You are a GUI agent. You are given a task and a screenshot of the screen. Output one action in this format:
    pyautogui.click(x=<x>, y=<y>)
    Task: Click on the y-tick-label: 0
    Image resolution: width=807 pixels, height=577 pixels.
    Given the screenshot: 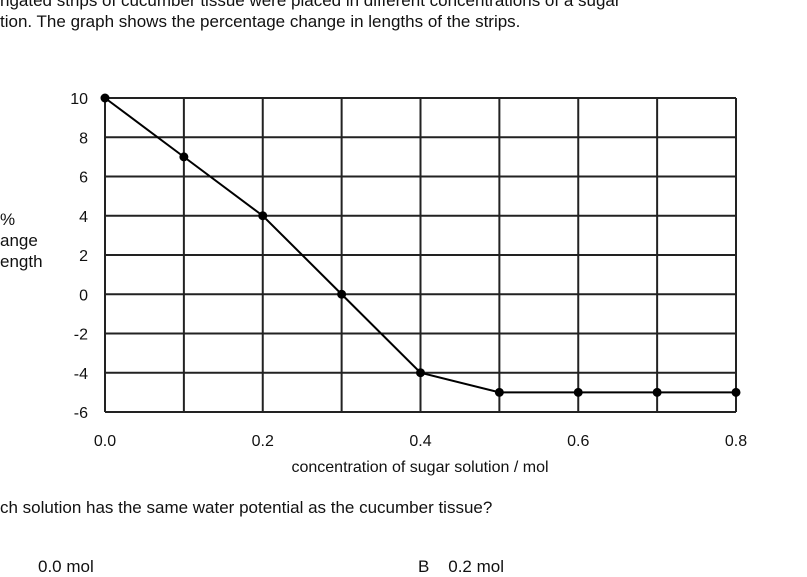 What is the action you would take?
    pyautogui.click(x=83, y=295)
    